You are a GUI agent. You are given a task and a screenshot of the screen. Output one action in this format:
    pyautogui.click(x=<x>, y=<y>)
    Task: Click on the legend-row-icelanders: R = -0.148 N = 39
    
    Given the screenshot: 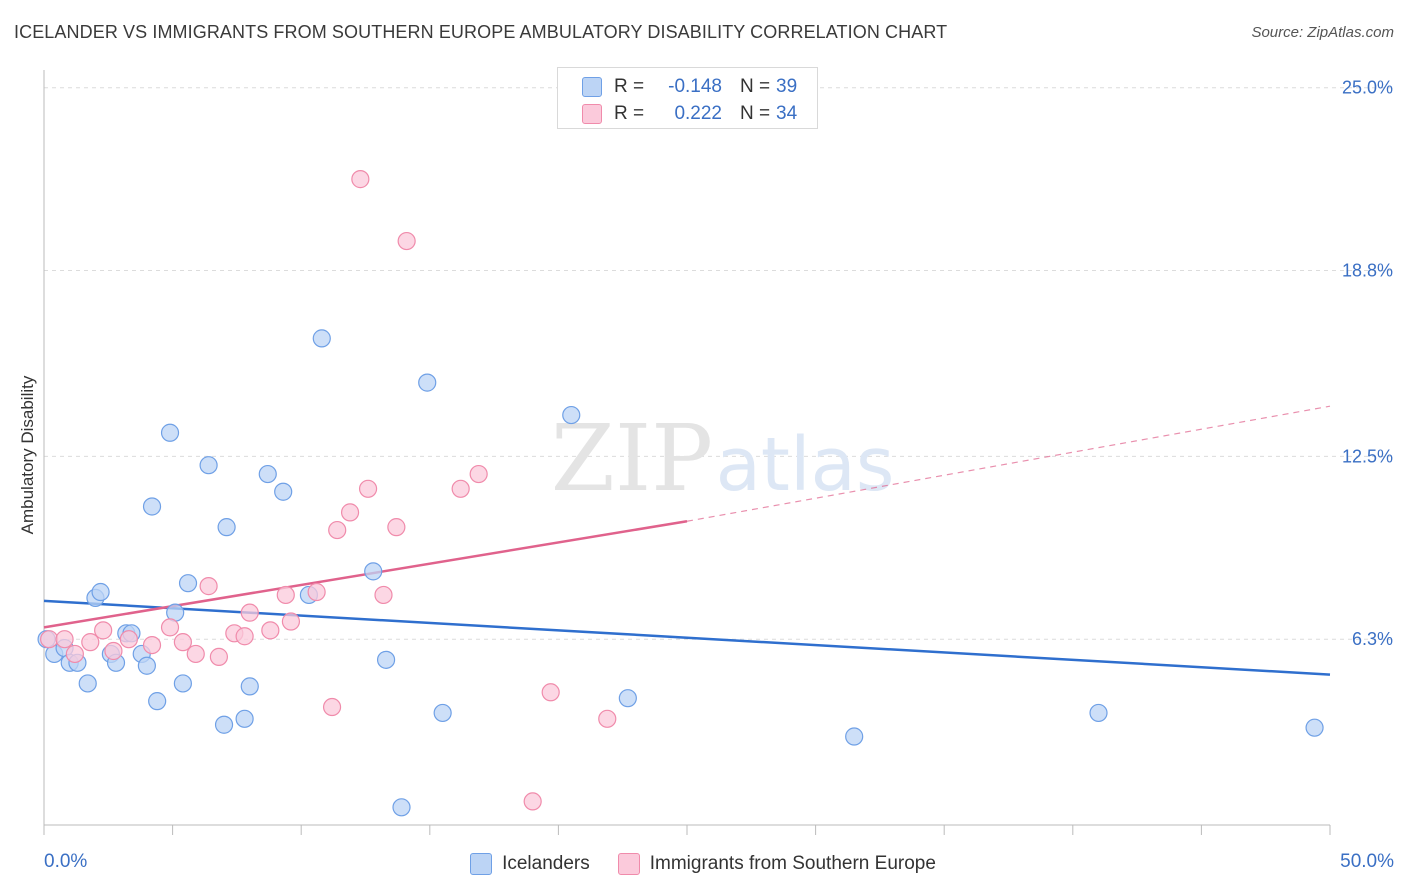 What is the action you would take?
    pyautogui.click(x=689, y=87)
    